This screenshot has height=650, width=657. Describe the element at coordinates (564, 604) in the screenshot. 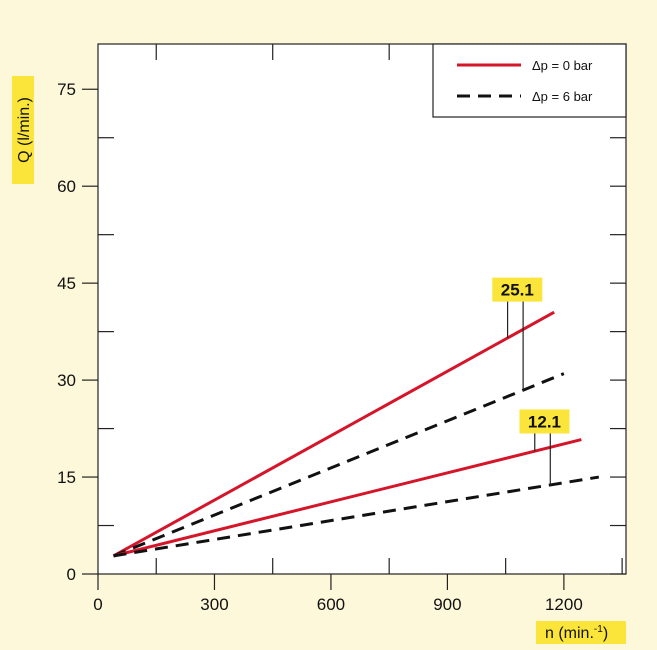

I see `x-tick-label: 1200` at that location.